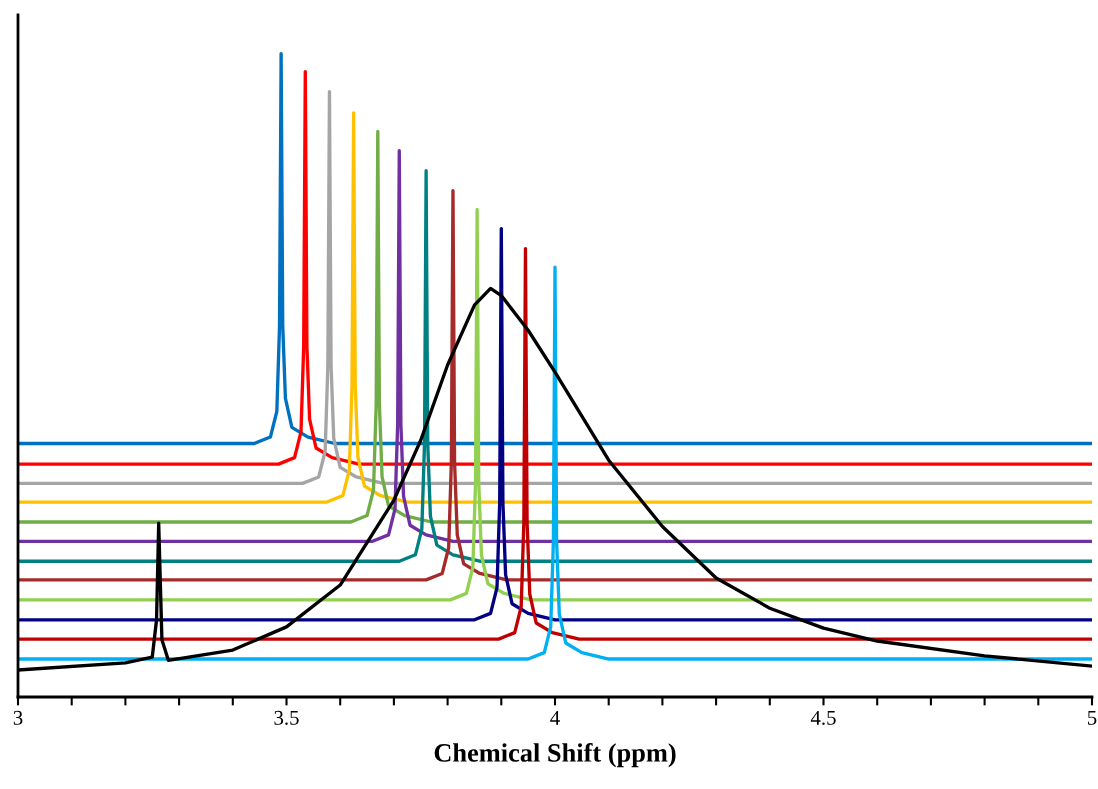 This screenshot has height=789, width=1098. What do you see at coordinates (555, 717) in the screenshot?
I see `x-tick-label: 4` at bounding box center [555, 717].